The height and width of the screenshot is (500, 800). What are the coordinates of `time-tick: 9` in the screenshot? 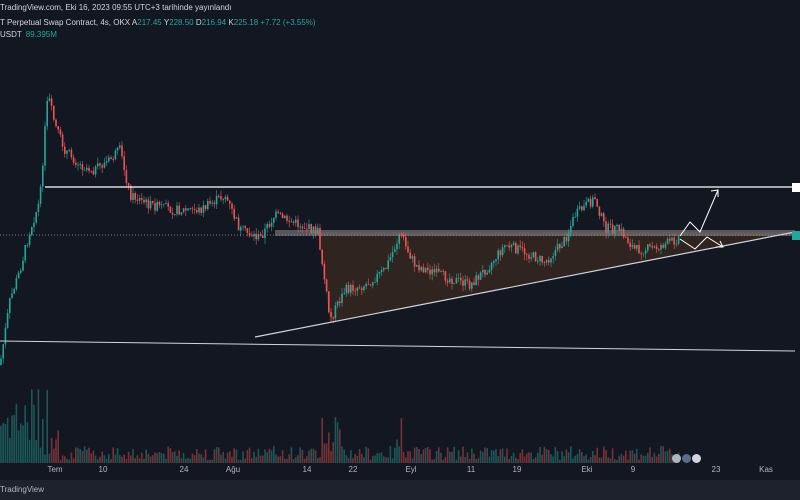 It's located at (633, 469).